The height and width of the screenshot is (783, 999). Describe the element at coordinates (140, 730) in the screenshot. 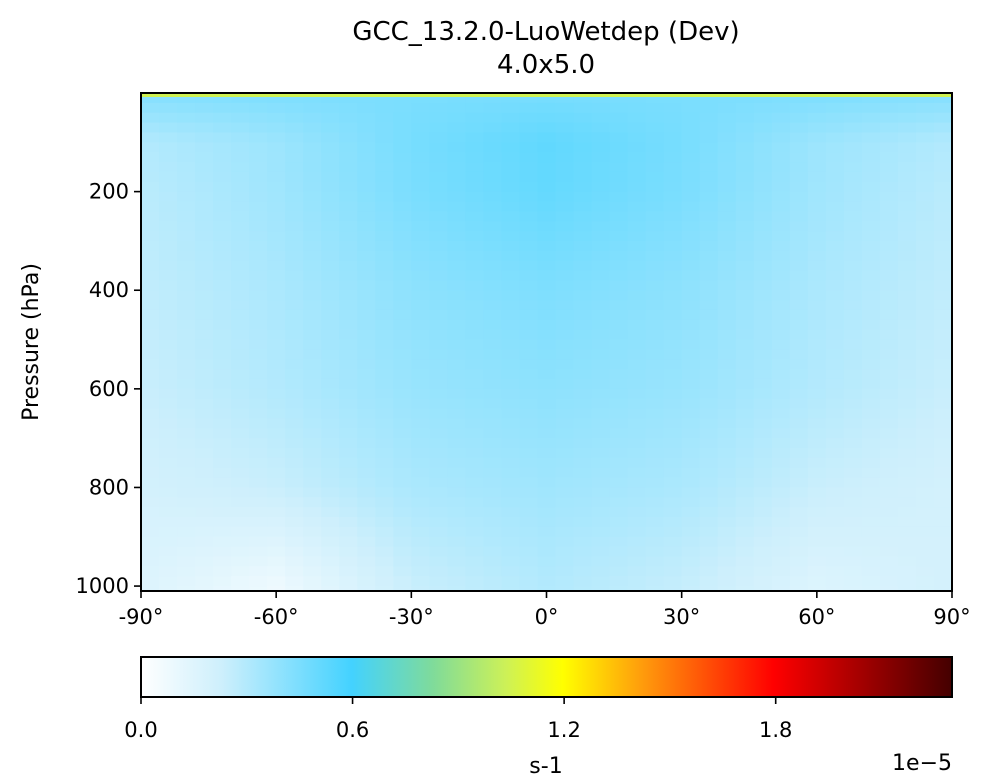

I see `colorbar-tick-label: 0.0` at that location.